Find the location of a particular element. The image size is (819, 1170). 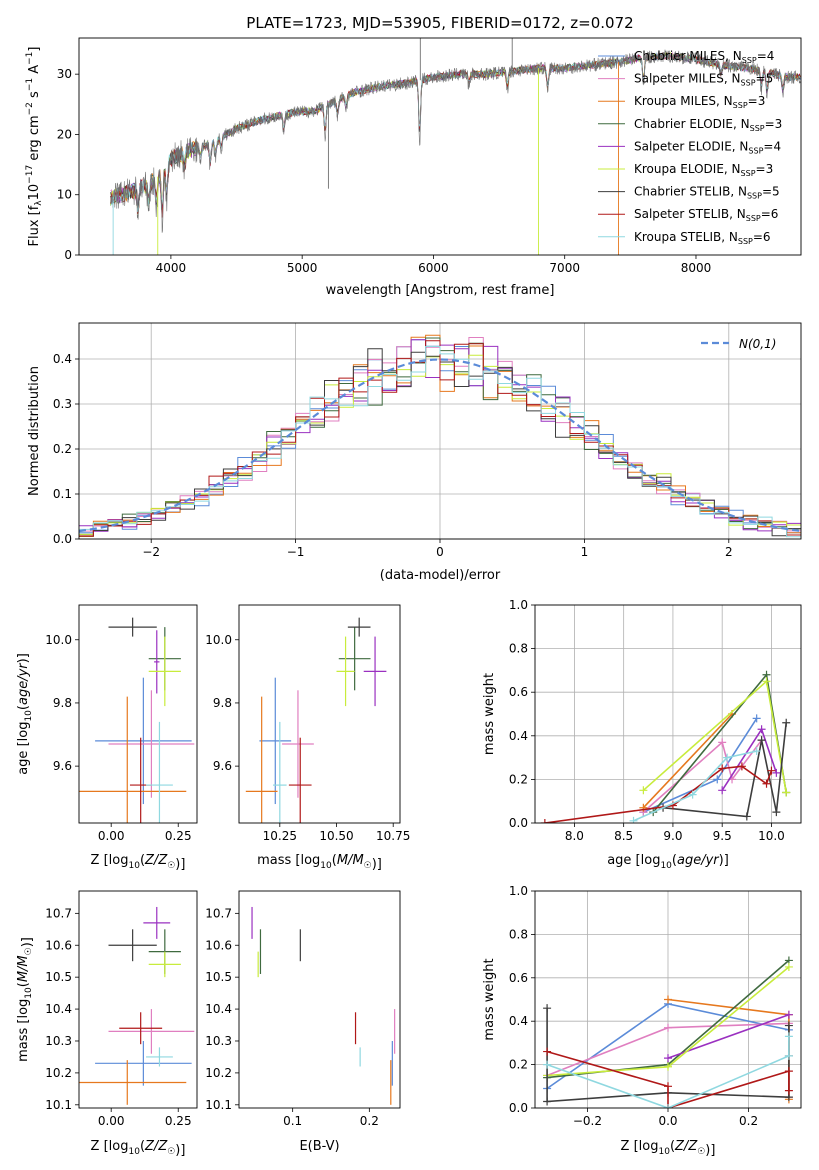

label-part: s is located at coordinates (34, 96).